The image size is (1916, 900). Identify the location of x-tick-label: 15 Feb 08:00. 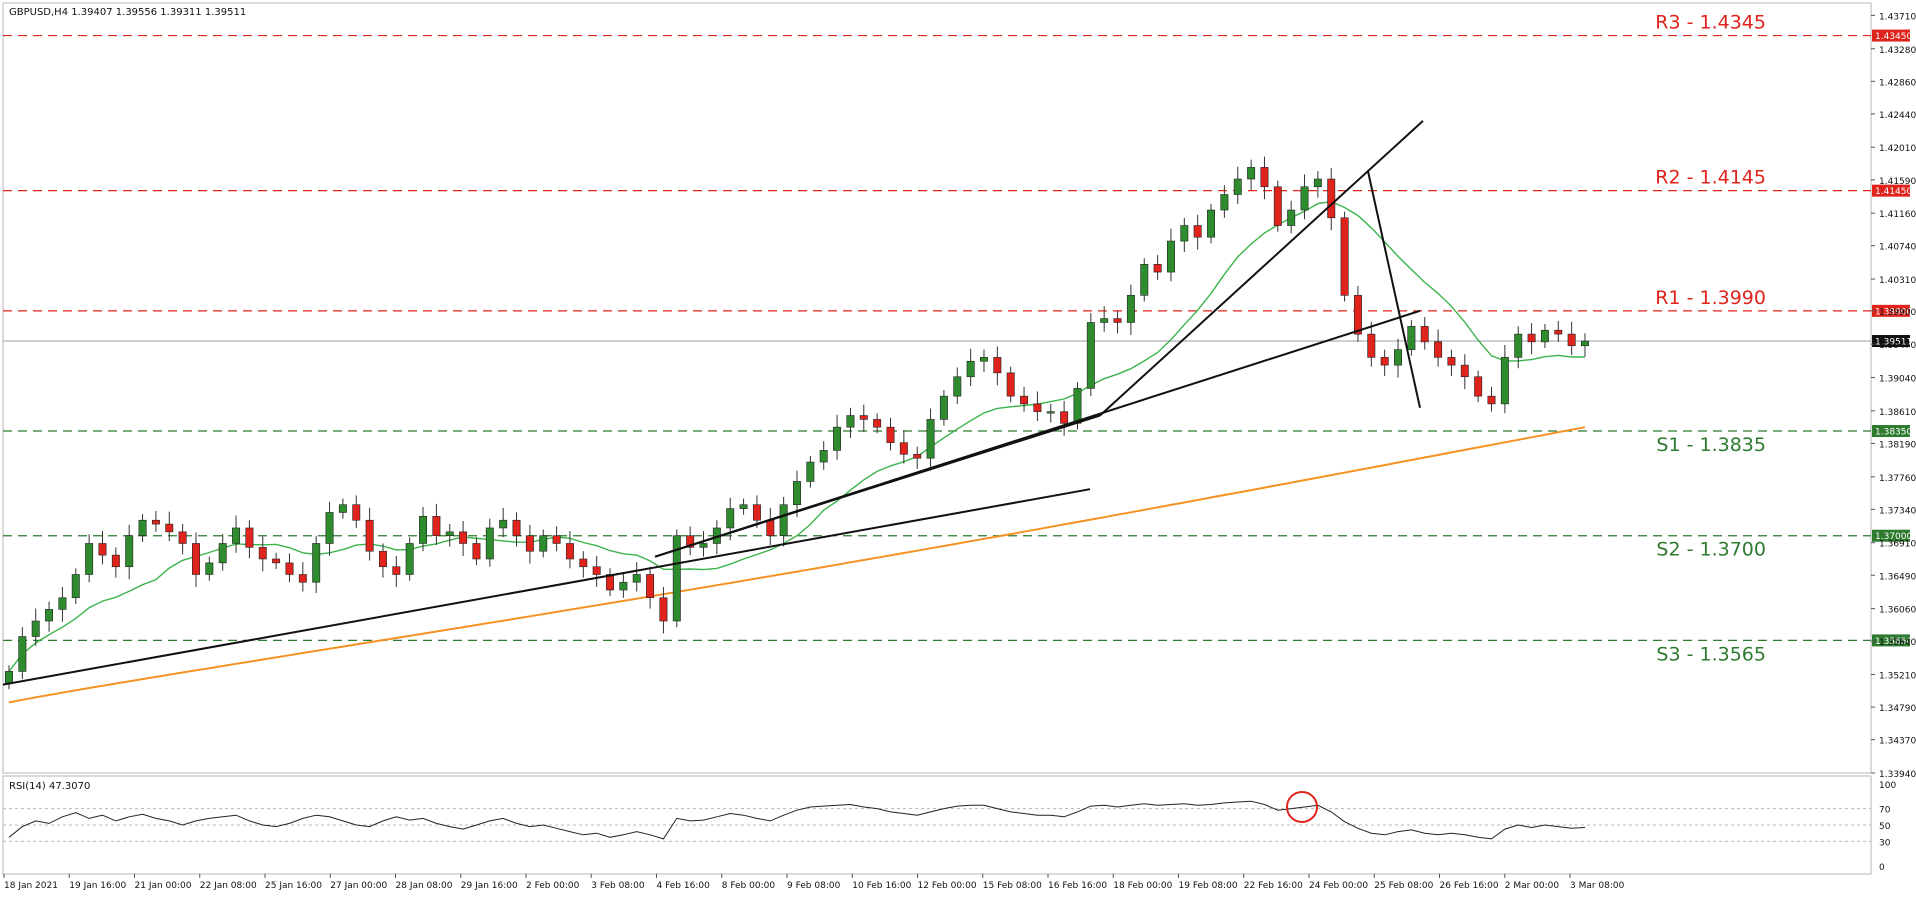
(1012, 886).